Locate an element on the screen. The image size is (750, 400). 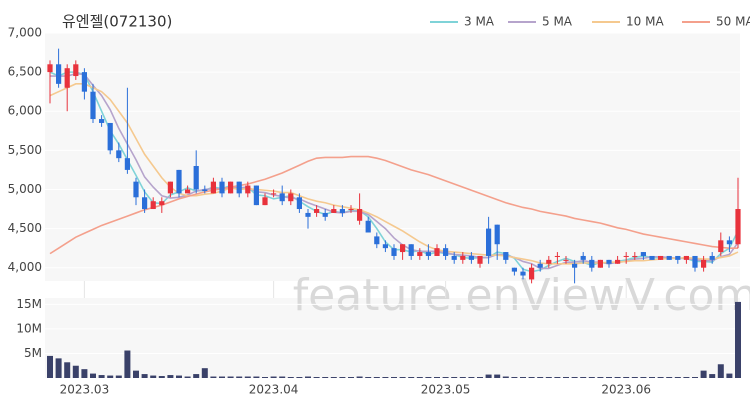
y-tick-label: 10M is located at coordinates (29, 328).